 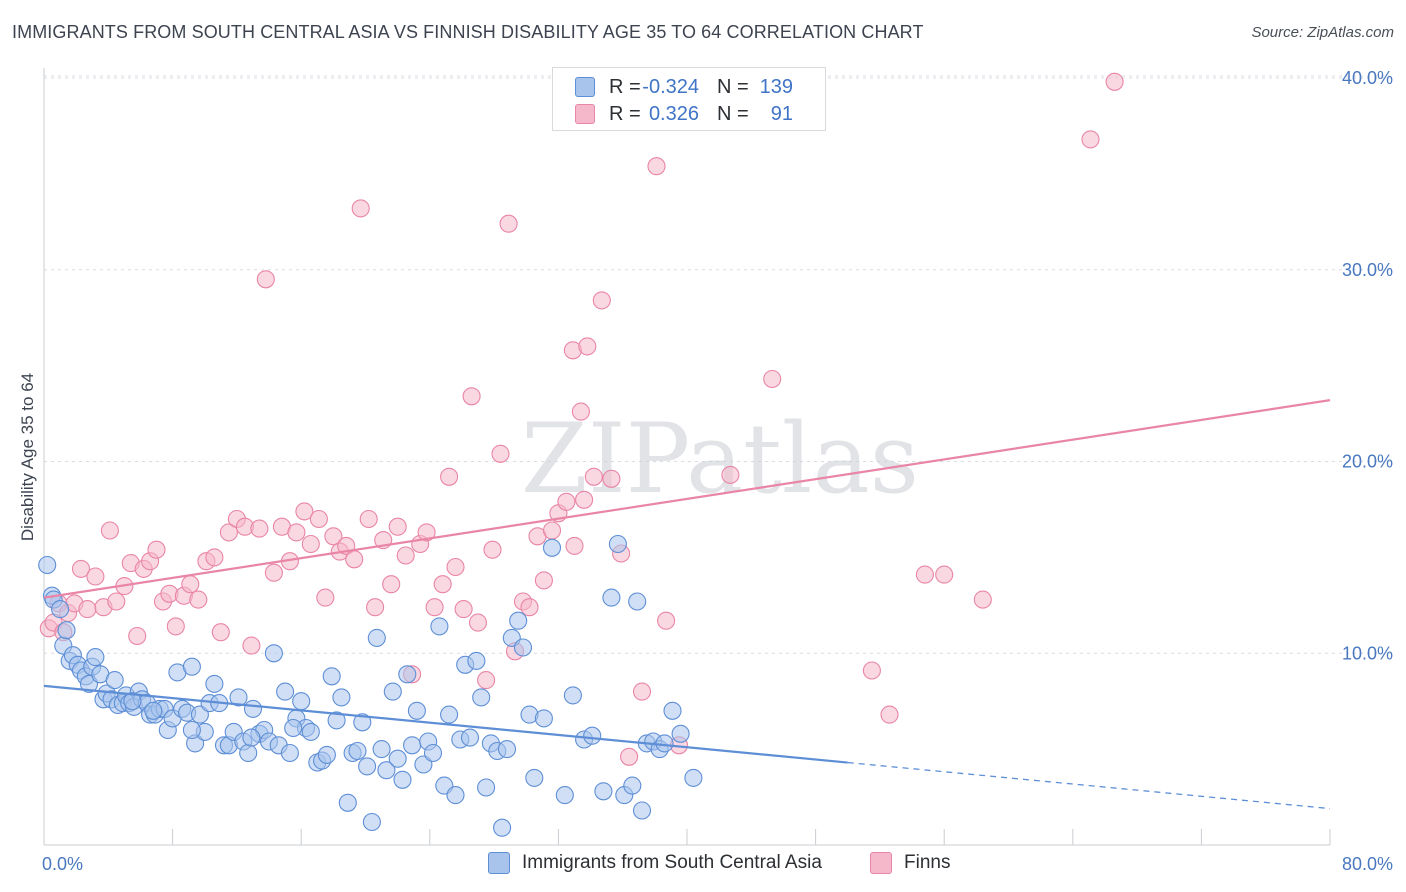 I want to click on legend-row-immigrants: R = -0.324 N = 139, so click(x=684, y=87).